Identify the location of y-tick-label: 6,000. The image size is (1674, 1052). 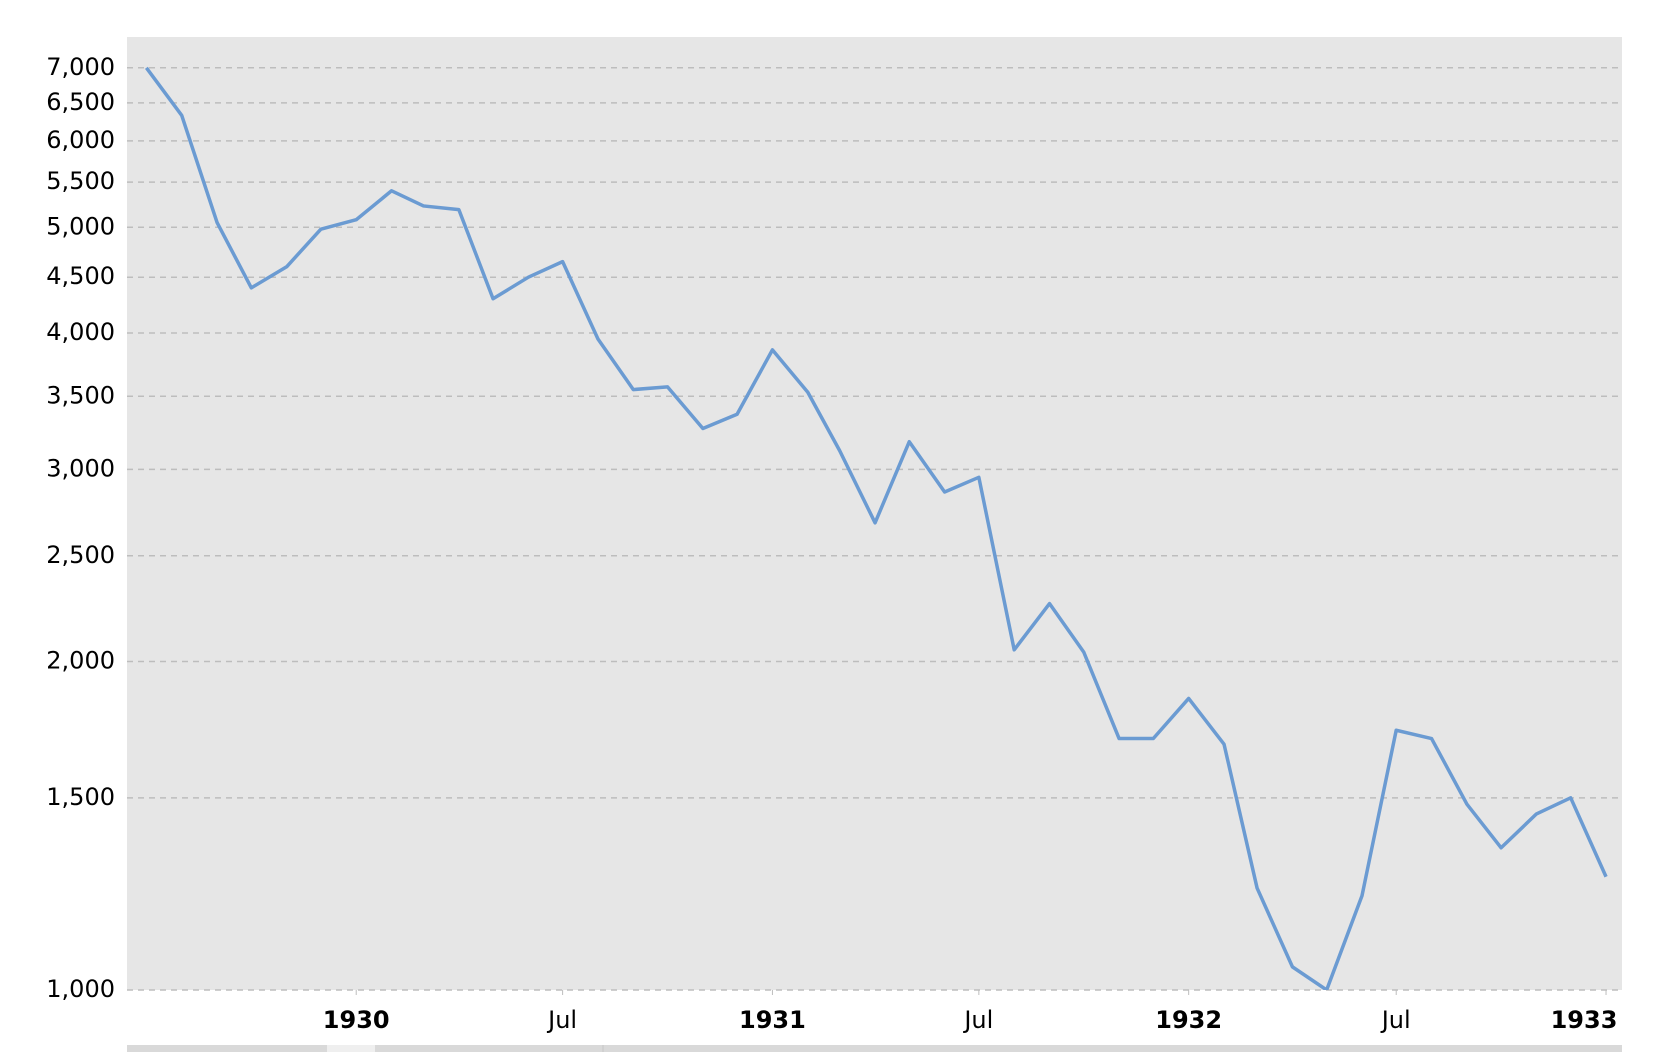
(80, 140).